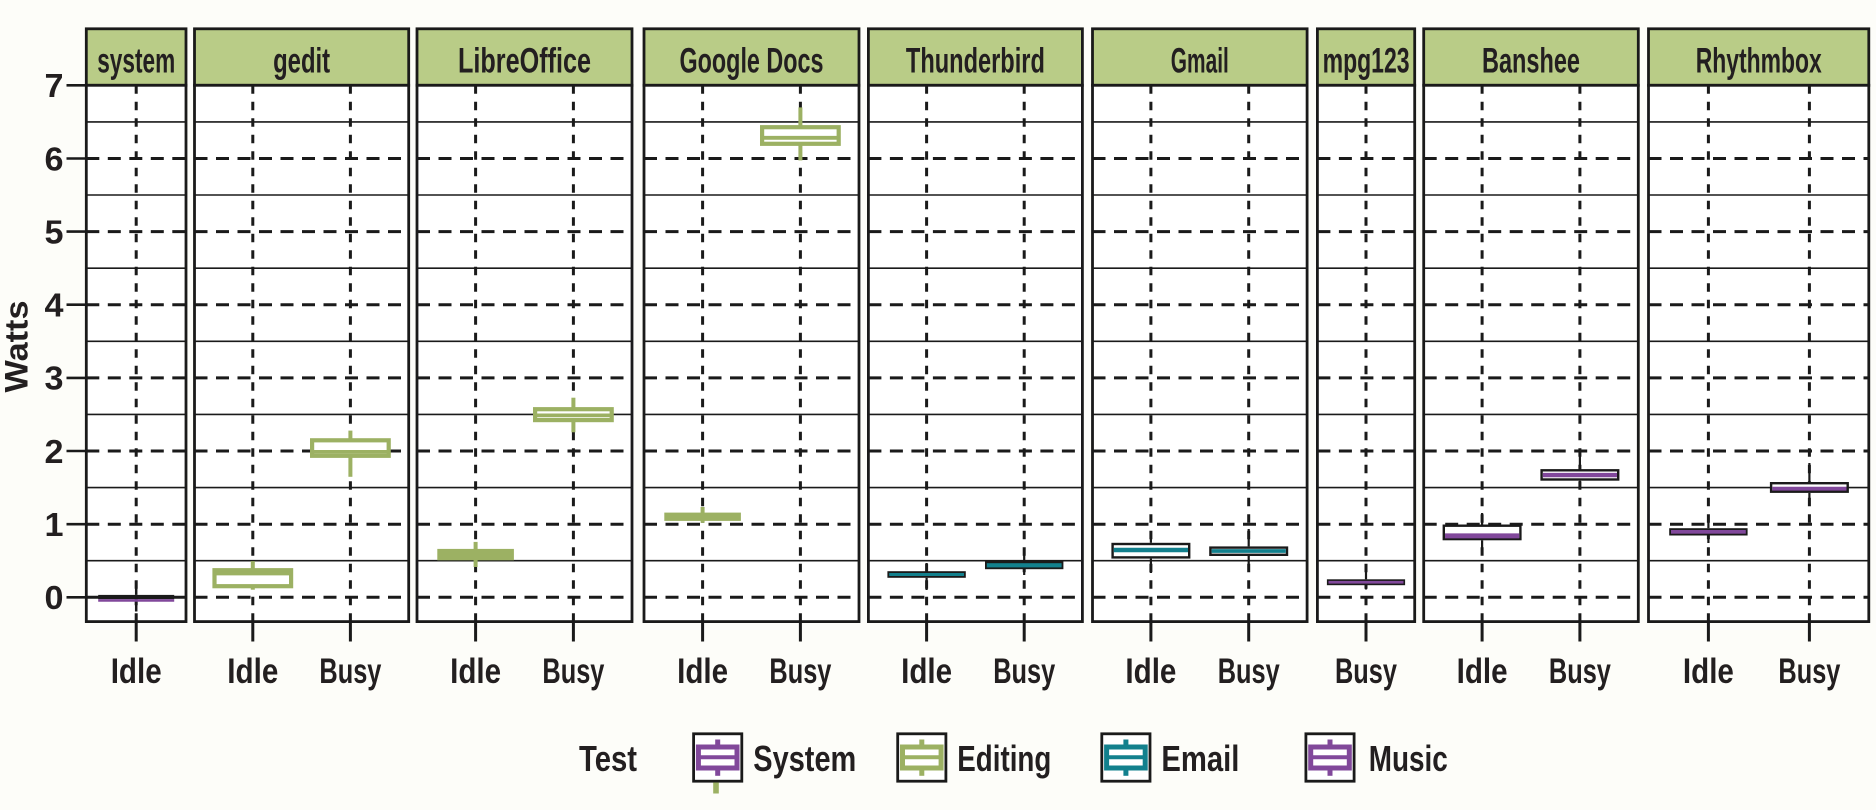  Describe the element at coordinates (54, 378) in the screenshot. I see `svg-text: 3` at that location.